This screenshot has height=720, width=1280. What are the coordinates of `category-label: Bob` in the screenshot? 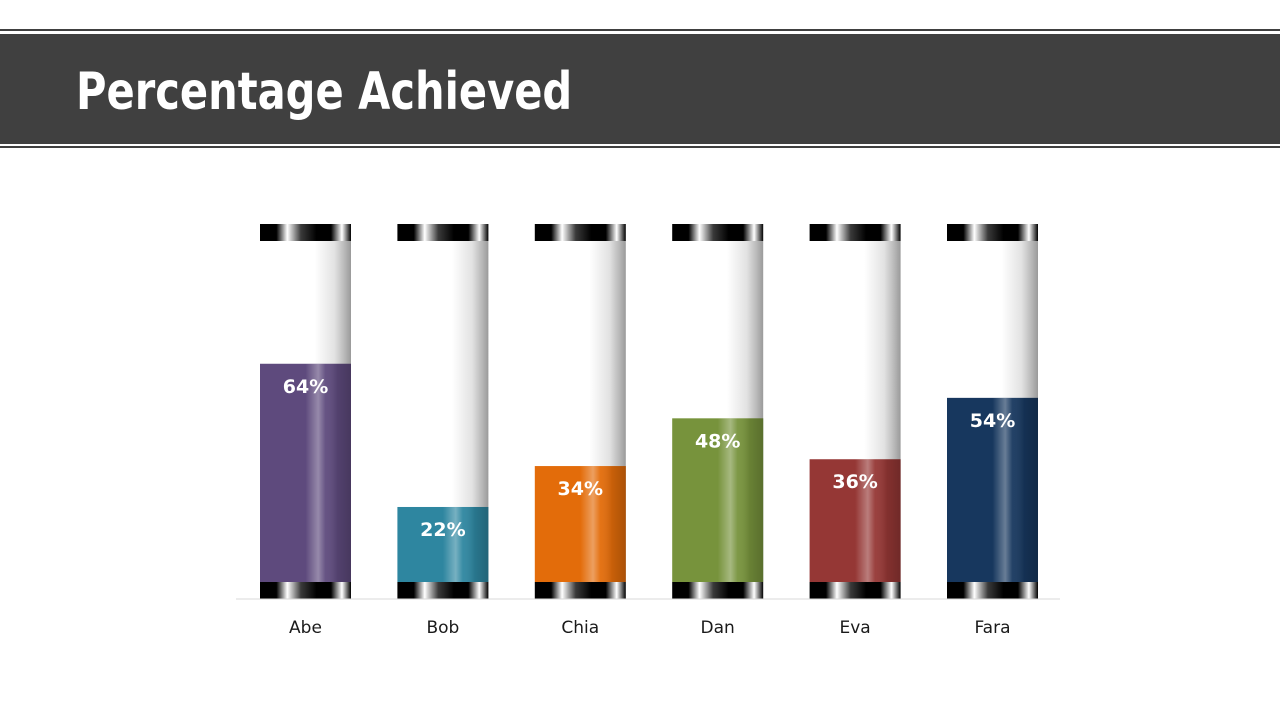 It's located at (442, 628).